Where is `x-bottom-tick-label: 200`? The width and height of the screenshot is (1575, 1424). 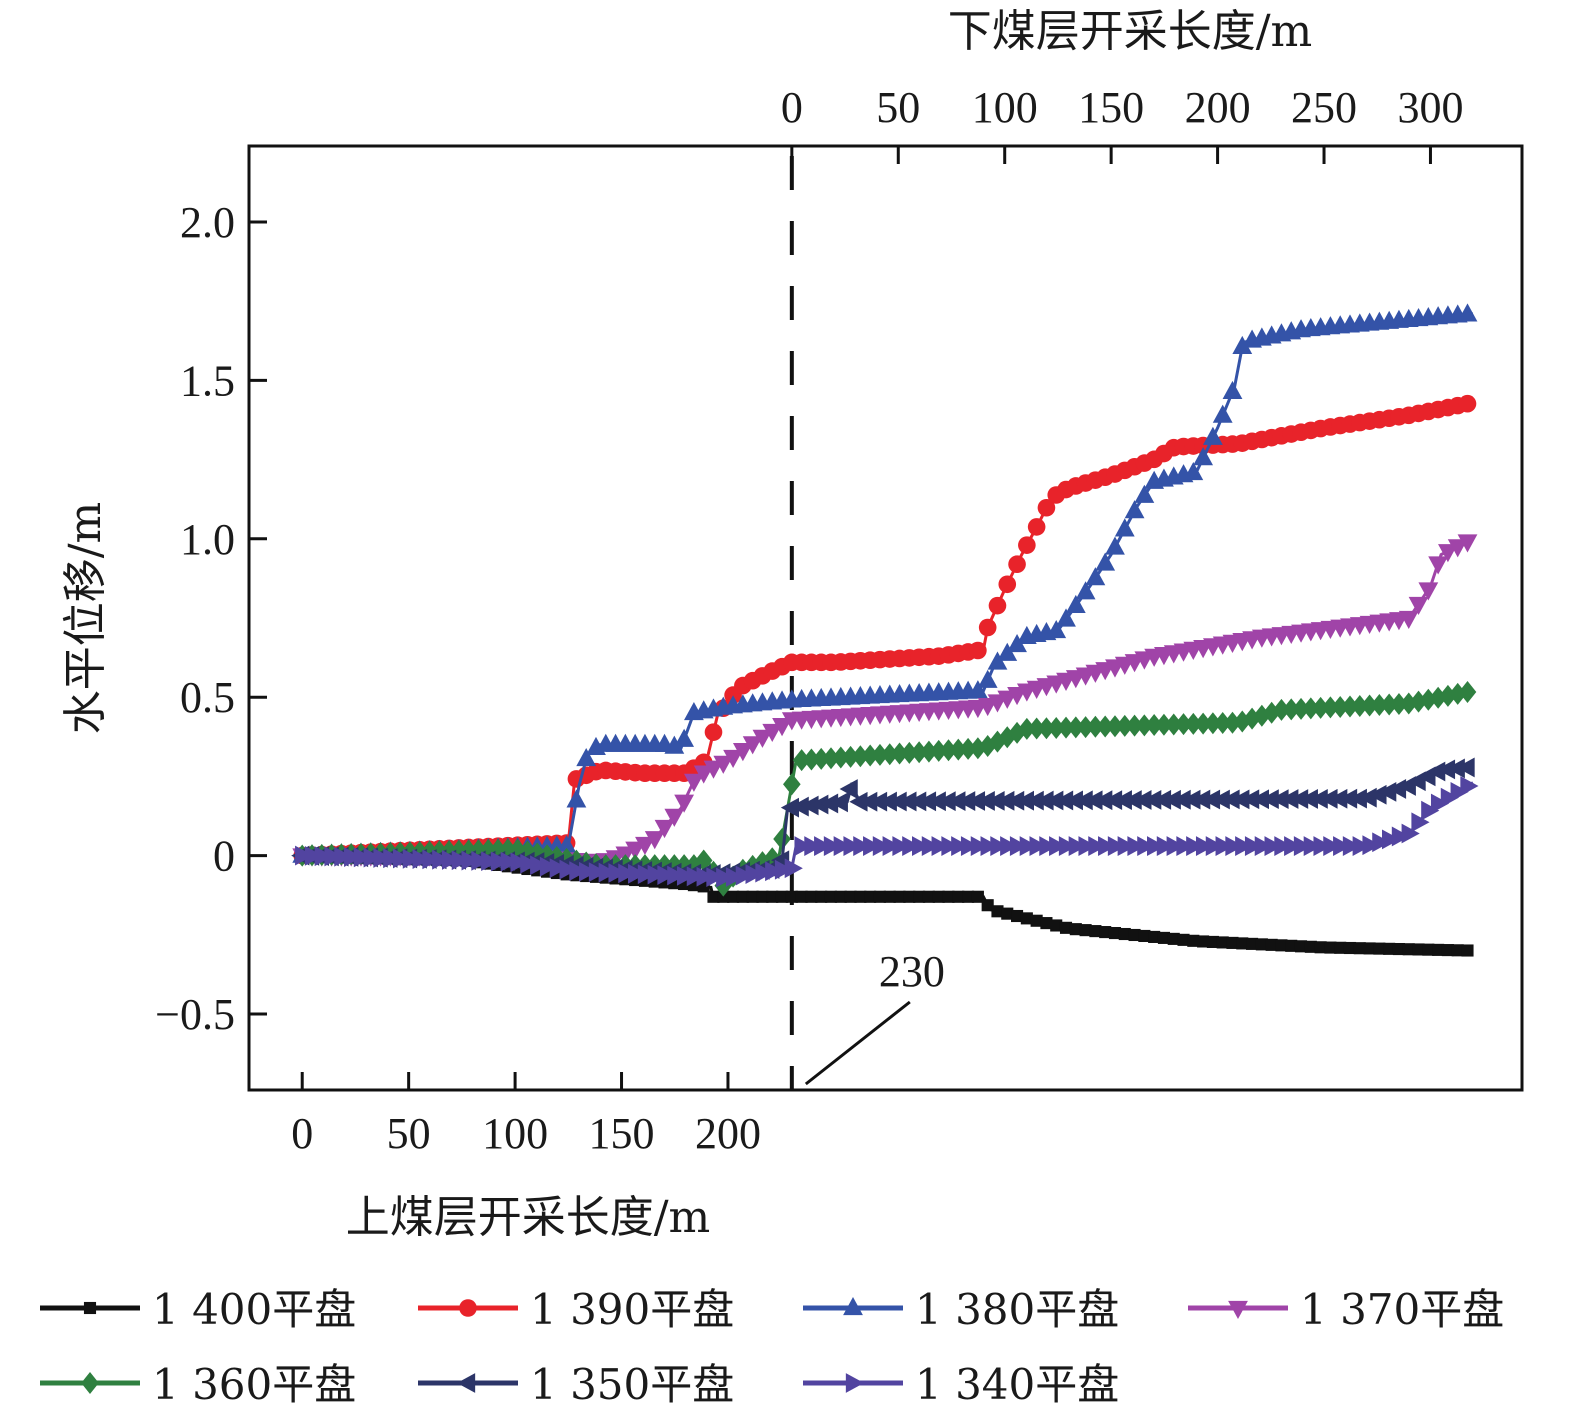
x-bottom-tick-label: 200 is located at coordinates (728, 1133).